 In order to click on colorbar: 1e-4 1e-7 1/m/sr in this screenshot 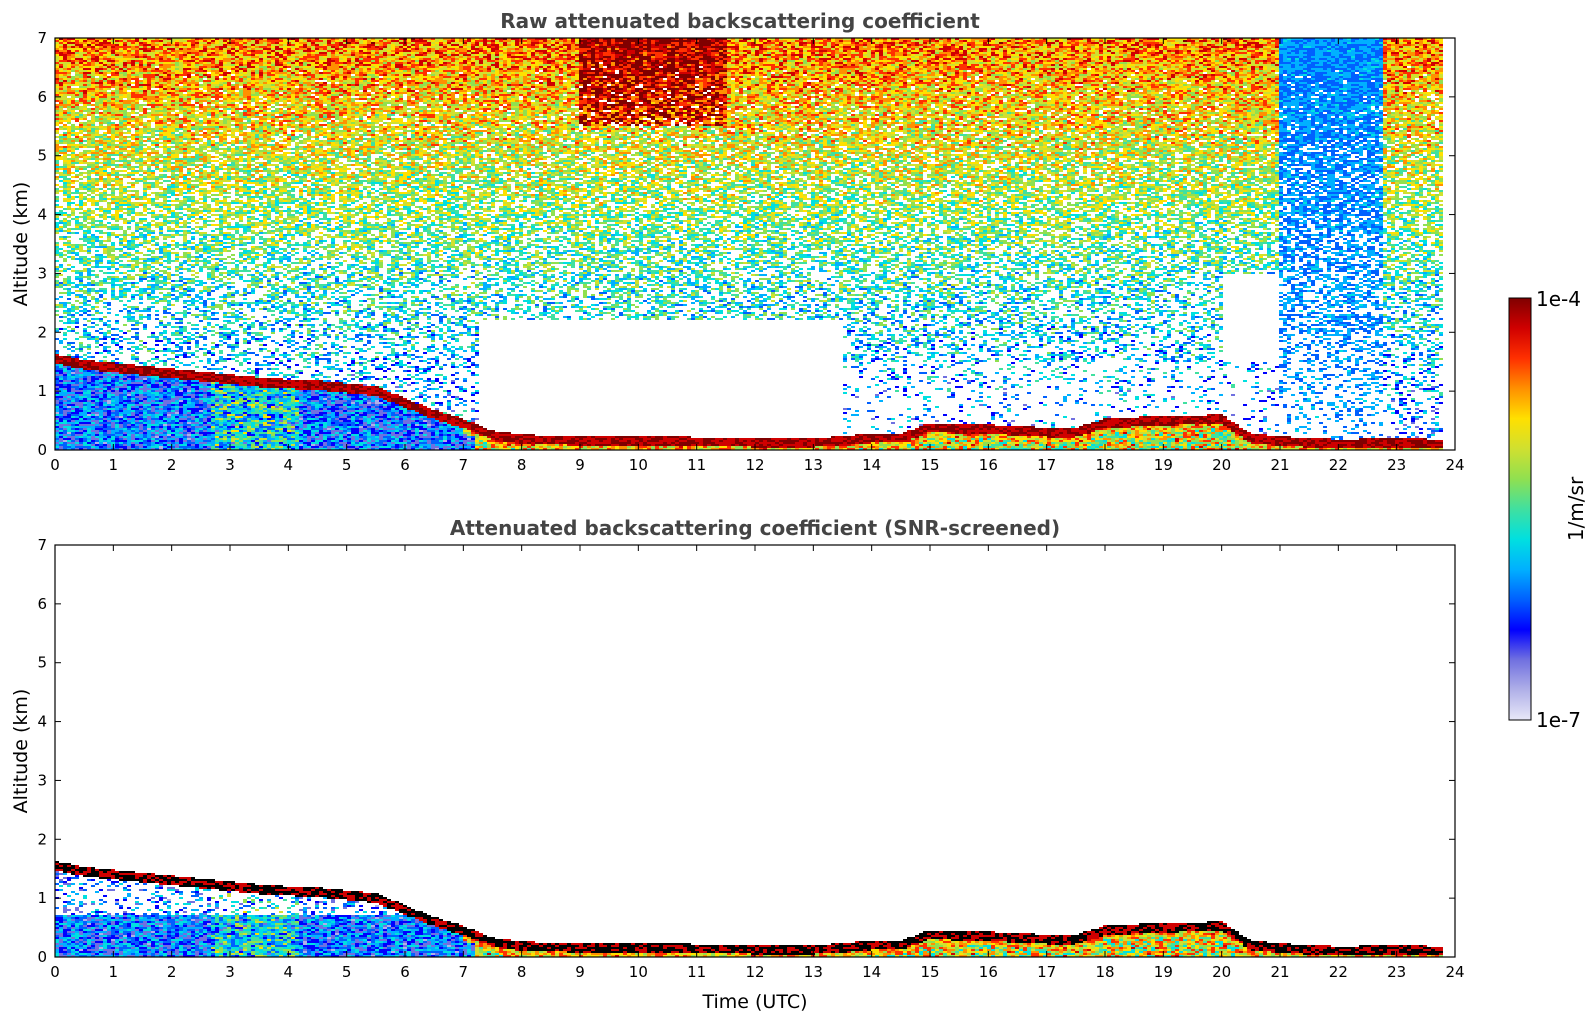, I will do `click(1548, 509)`.